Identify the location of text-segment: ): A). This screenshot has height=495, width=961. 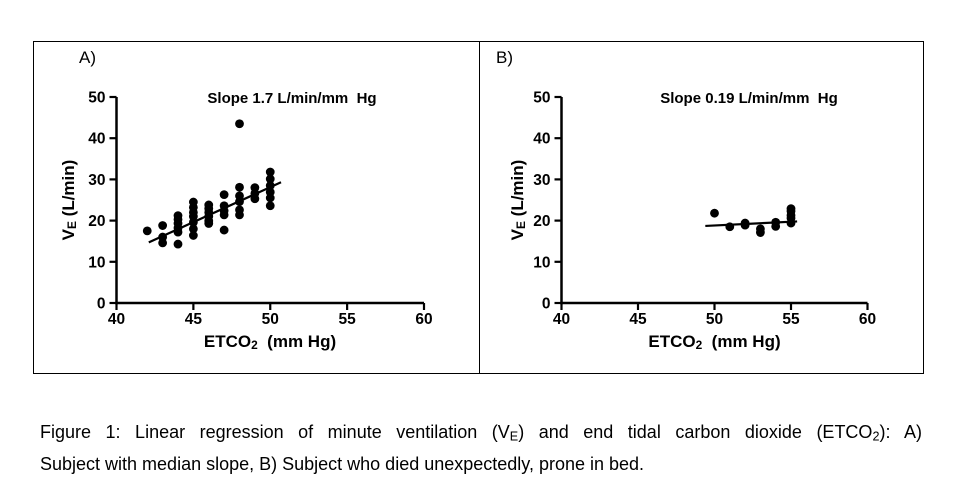
(900, 432).